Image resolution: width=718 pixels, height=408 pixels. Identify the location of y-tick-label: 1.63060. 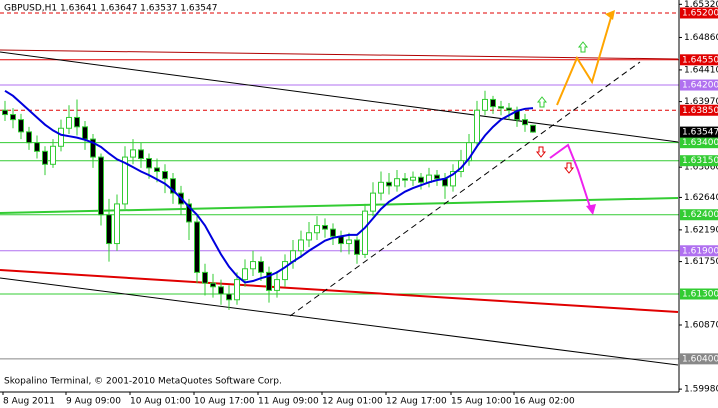
(701, 168).